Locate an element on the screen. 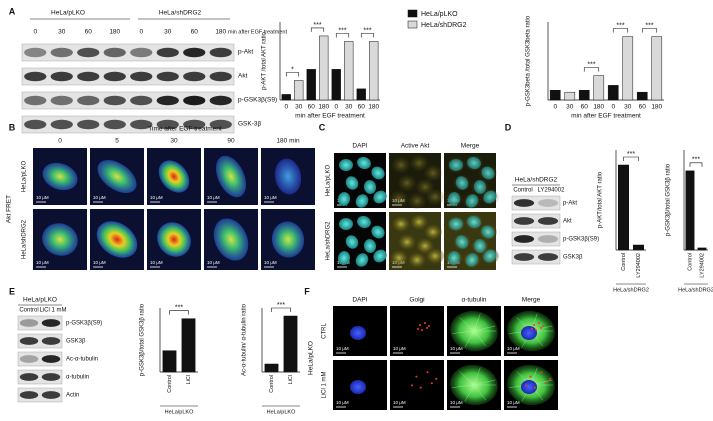 This screenshot has height=421, width=713. x-tick-label: LiCl is located at coordinates (291, 379).